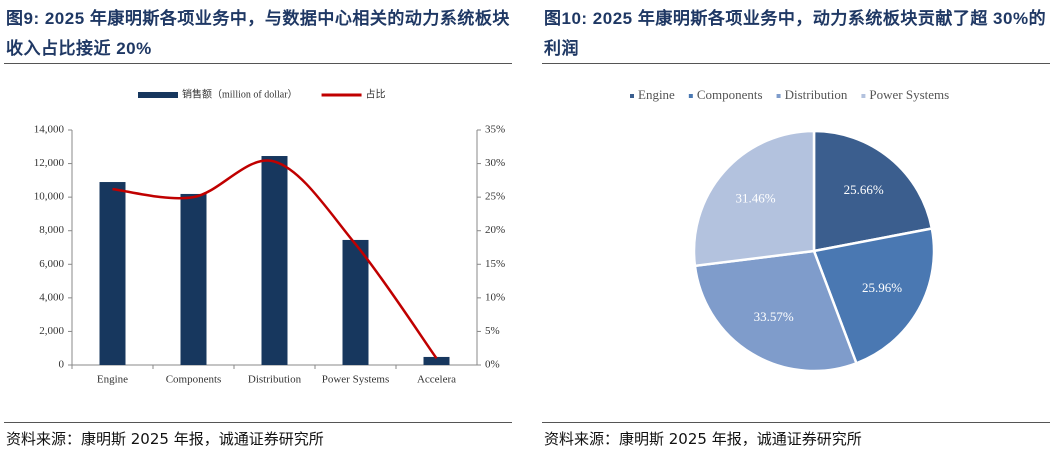  What do you see at coordinates (495, 163) in the screenshot?
I see `y2-tick-label: 30%` at bounding box center [495, 163].